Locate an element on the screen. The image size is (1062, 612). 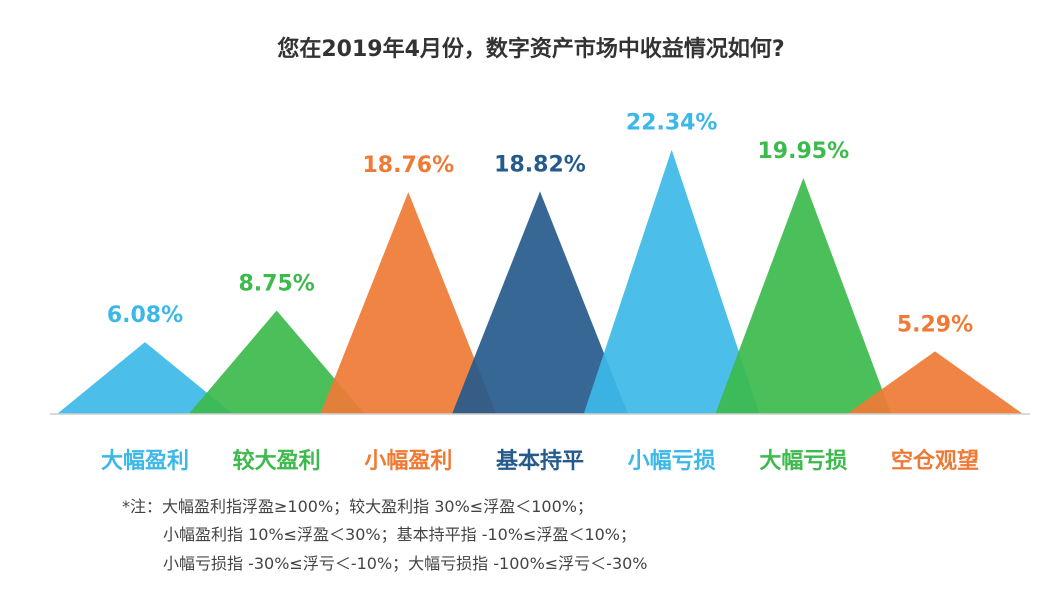
category-label-4: 基本持平 is located at coordinates (540, 461).